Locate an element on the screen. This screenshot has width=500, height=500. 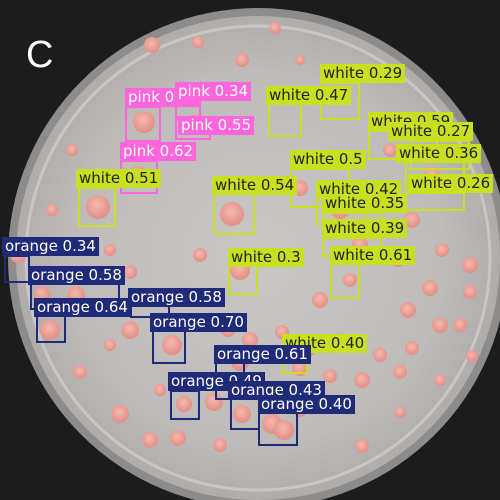
orange-detection-label: orange 0.34 is located at coordinates (50, 246).